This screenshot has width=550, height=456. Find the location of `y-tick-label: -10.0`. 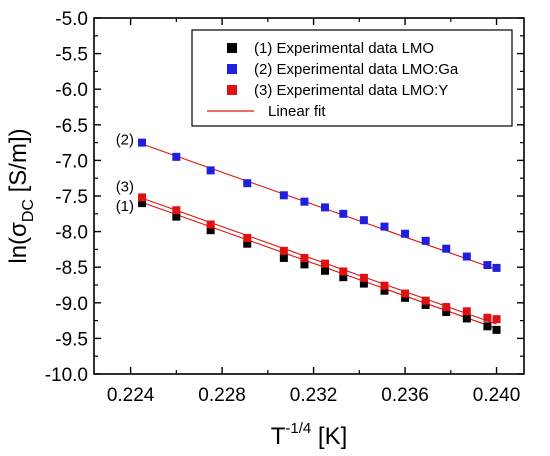

y-tick-label: -10.0 is located at coordinates (66, 375).